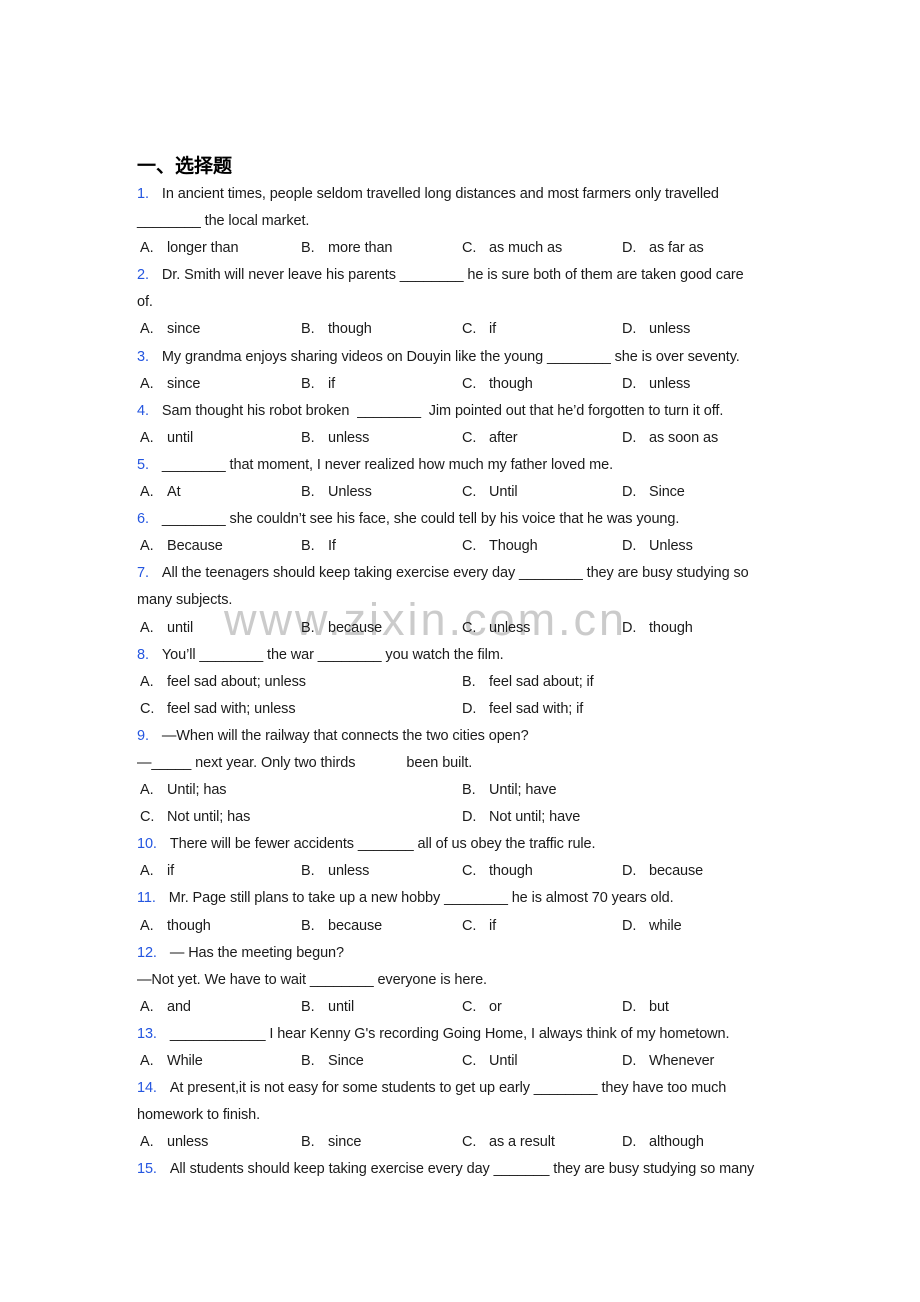  I want to click on option-B: B. because, so click(341, 926).